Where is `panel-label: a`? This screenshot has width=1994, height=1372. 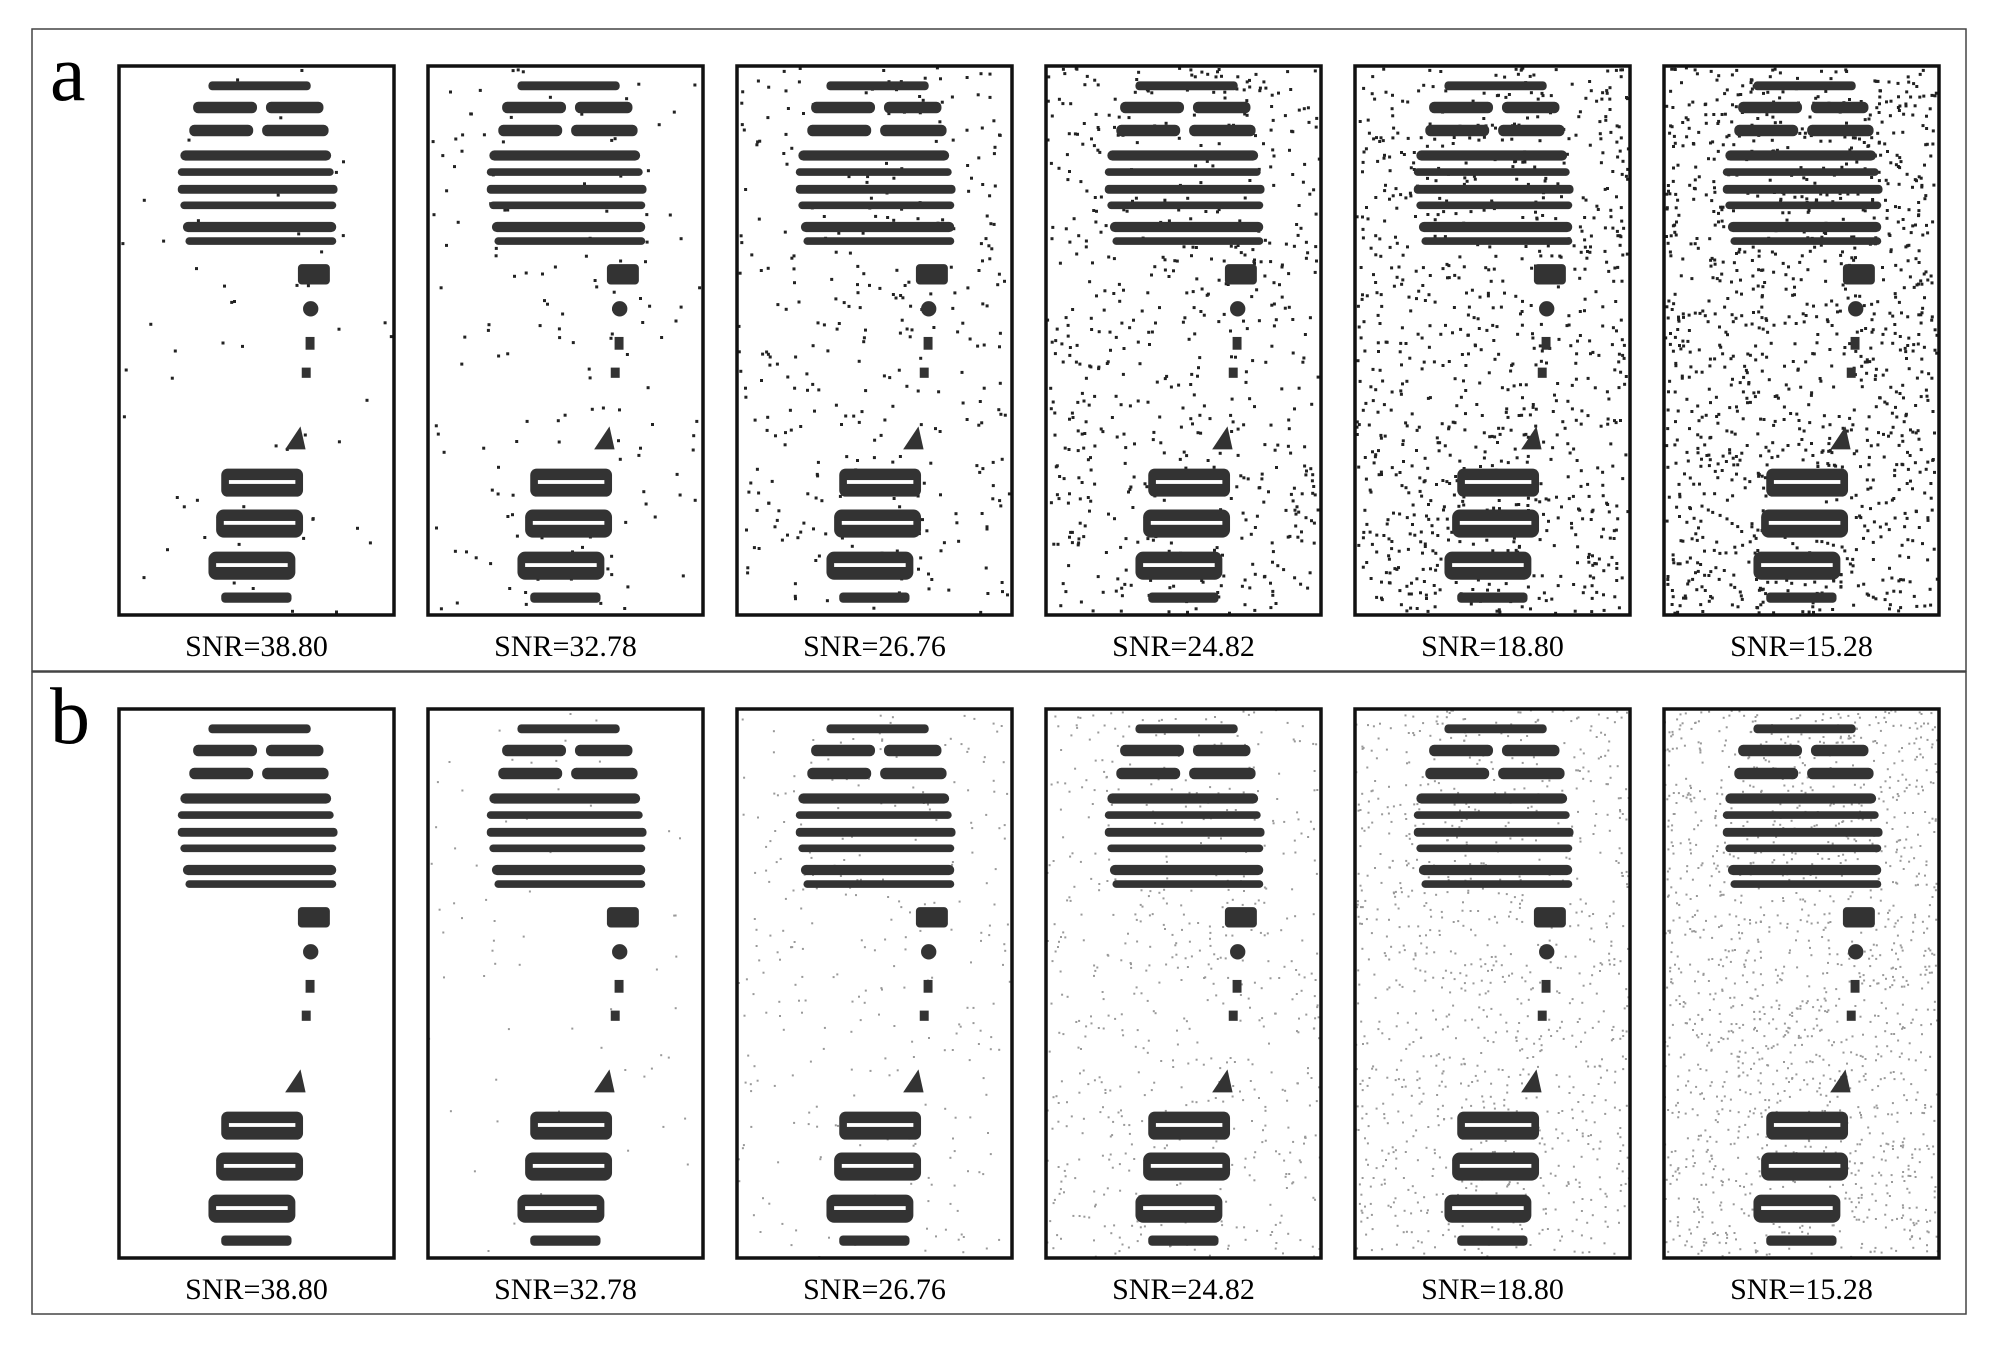
panel-label: a is located at coordinates (68, 74).